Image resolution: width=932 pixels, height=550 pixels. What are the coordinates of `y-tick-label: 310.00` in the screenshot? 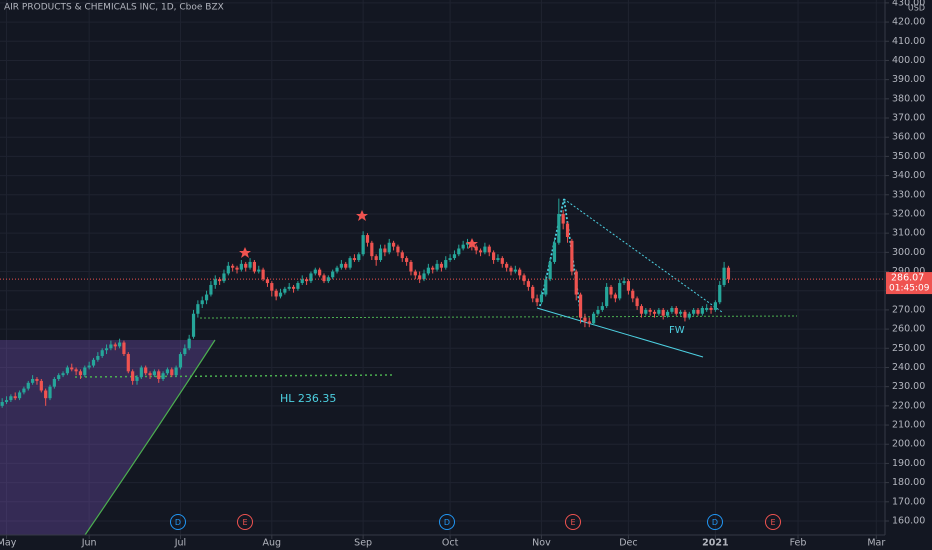 It's located at (908, 233).